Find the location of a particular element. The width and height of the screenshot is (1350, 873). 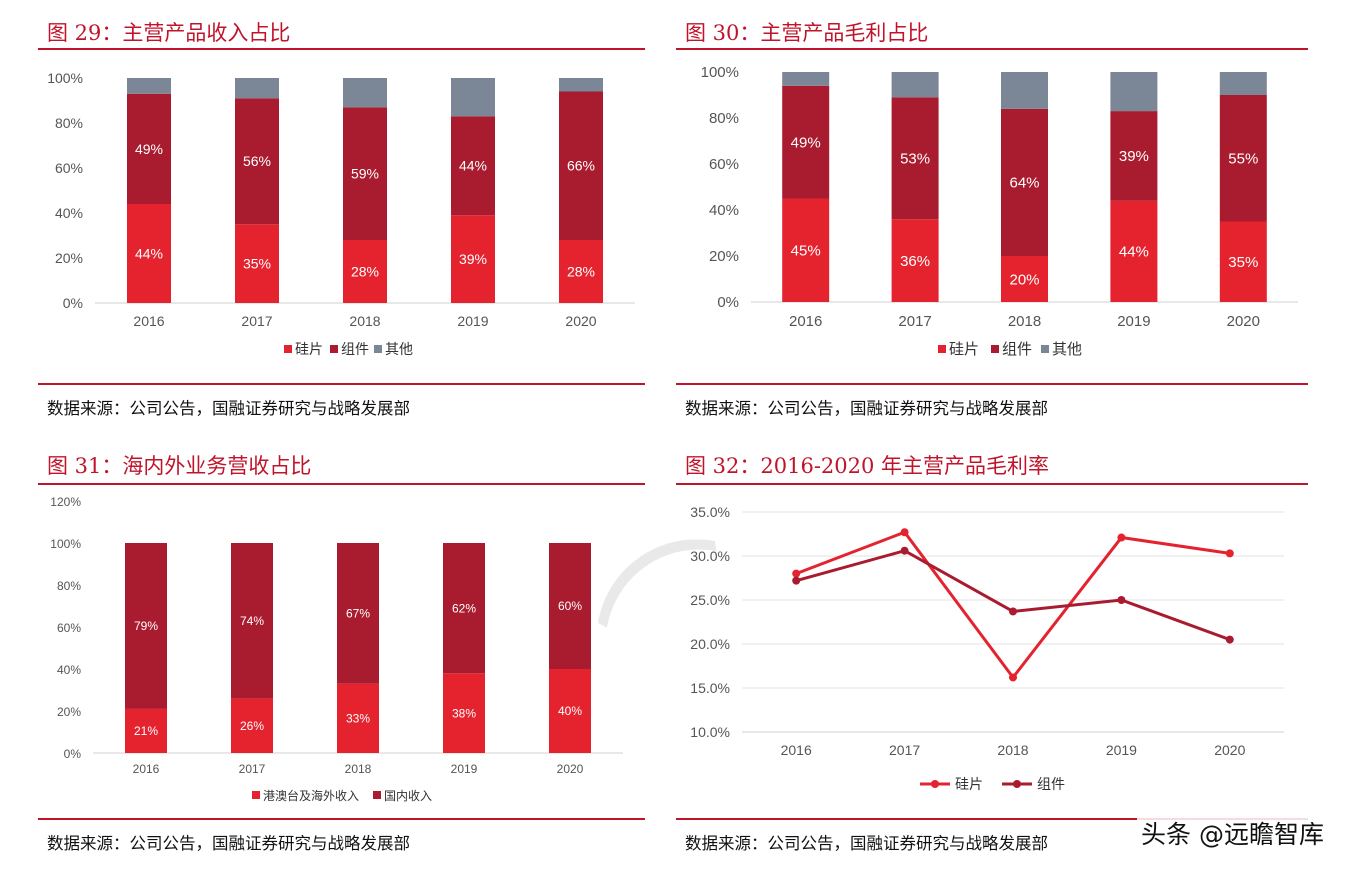

figure-32-title: 图 32：2016-2020 年主营产品毛利率 is located at coordinates (867, 466).